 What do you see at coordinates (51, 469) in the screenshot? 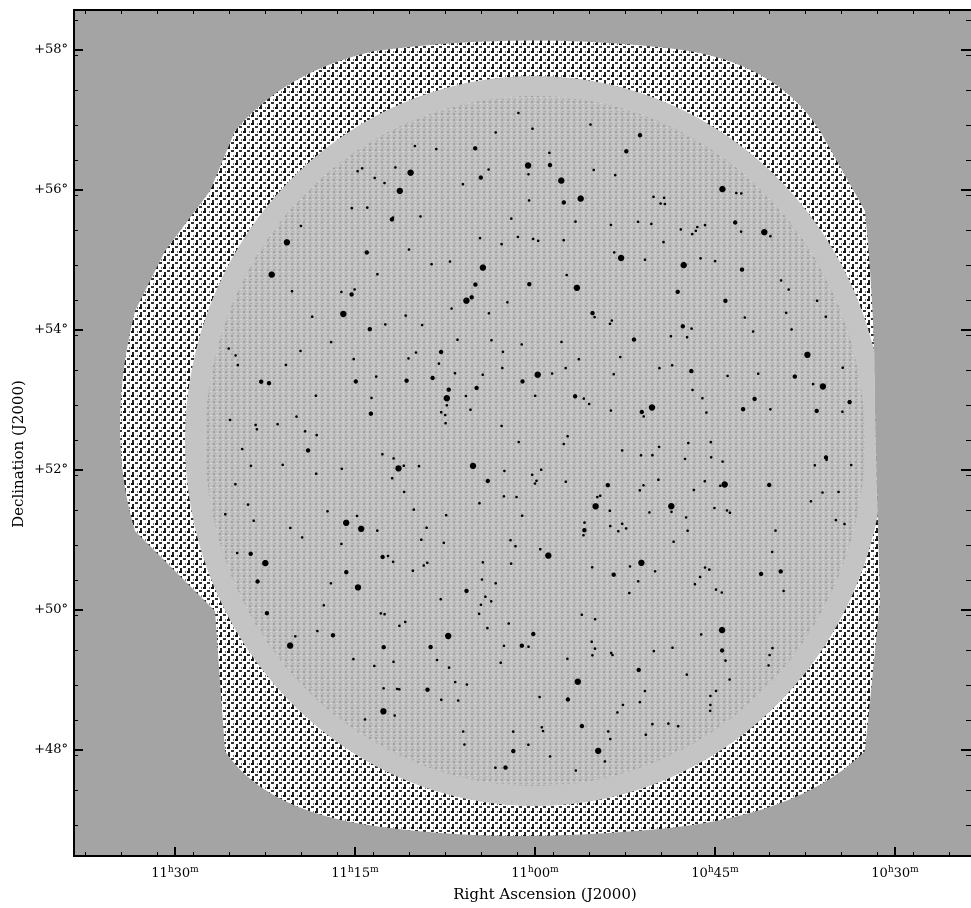
I see `y-tick-label: +52°` at bounding box center [51, 469].